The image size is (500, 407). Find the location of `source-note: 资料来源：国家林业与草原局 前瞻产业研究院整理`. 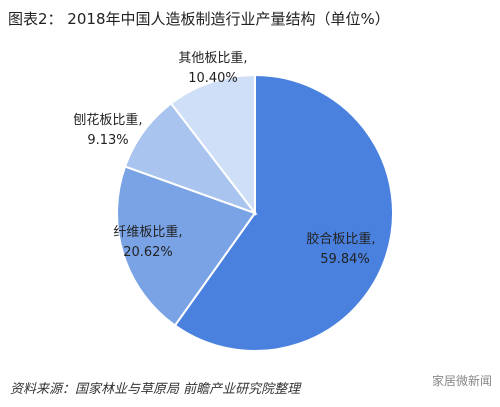

source-note: 资料来源：国家林业与草原局 前瞻产业研究院整理 is located at coordinates (155, 389).